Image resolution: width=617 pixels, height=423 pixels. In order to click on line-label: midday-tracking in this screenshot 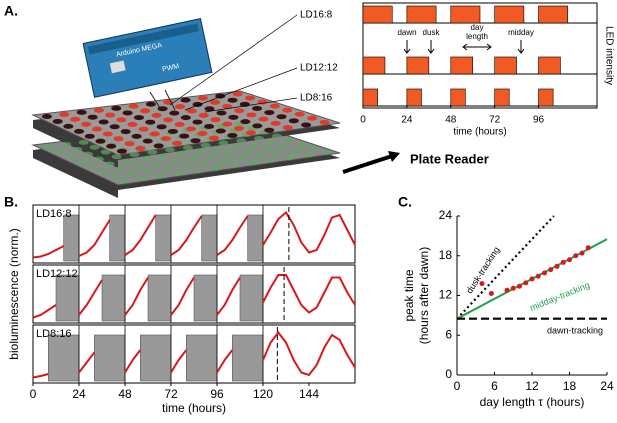, I will do `click(559, 296)`.